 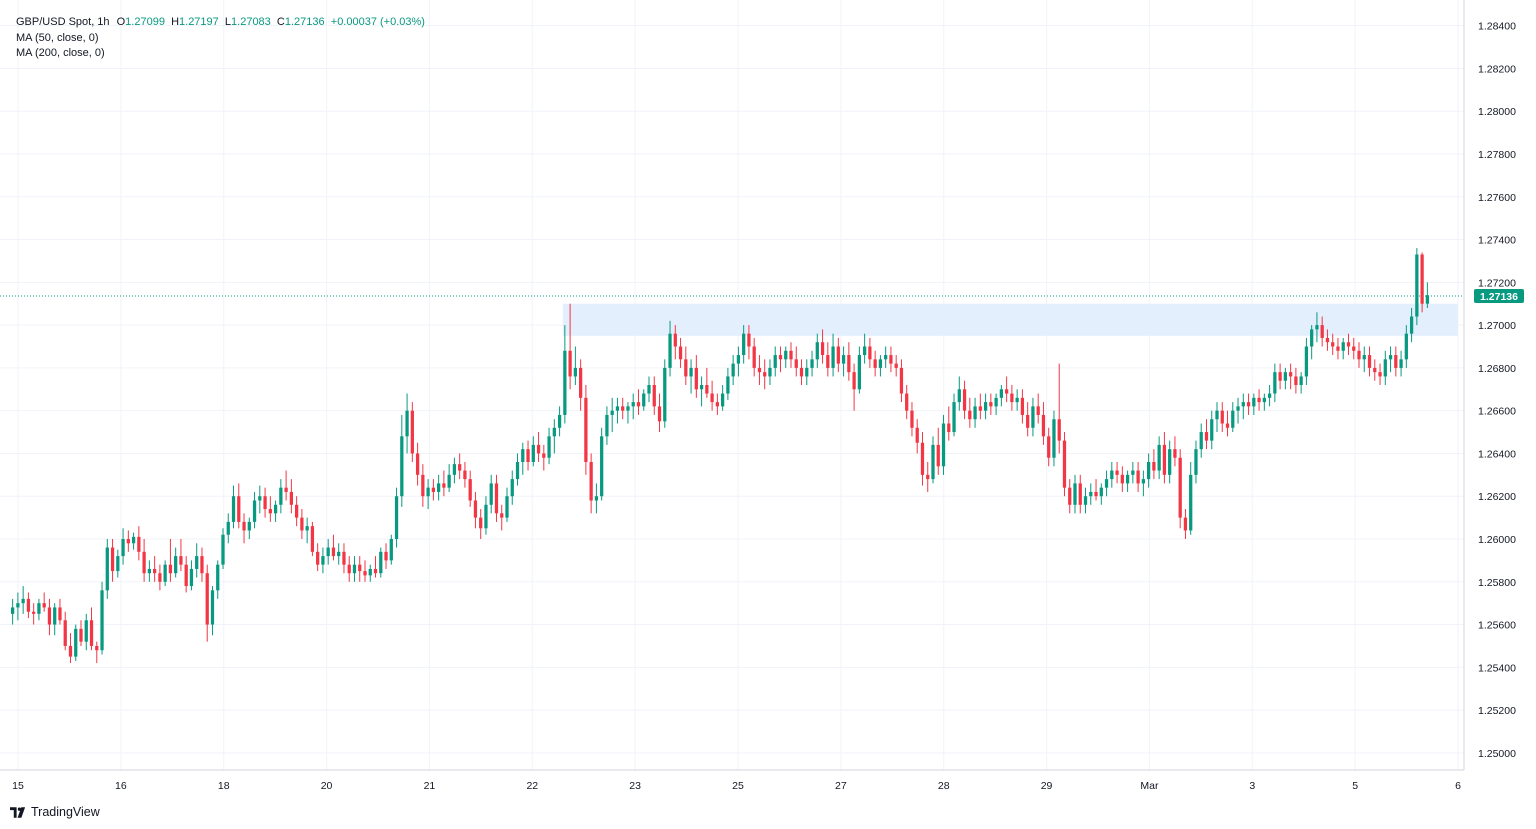 I want to click on price-tick-label: 1.26200, so click(x=1497, y=497).